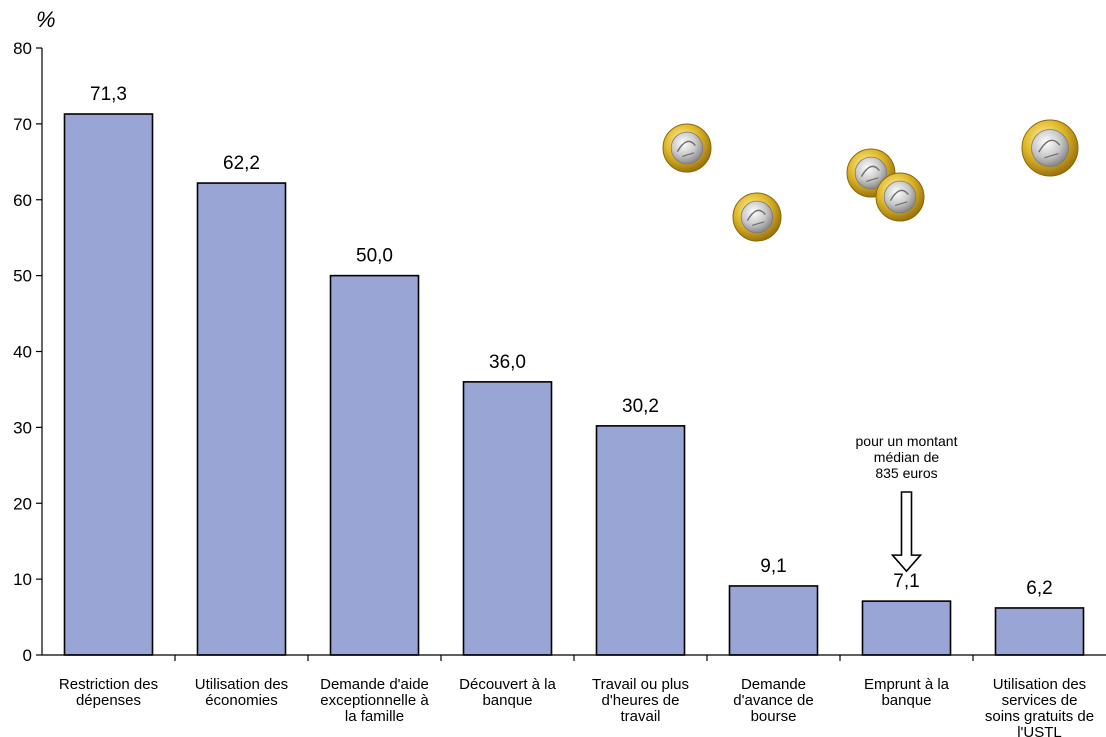 This screenshot has width=1106, height=737. What do you see at coordinates (22, 427) in the screenshot?
I see `y-tick-label: 30` at bounding box center [22, 427].